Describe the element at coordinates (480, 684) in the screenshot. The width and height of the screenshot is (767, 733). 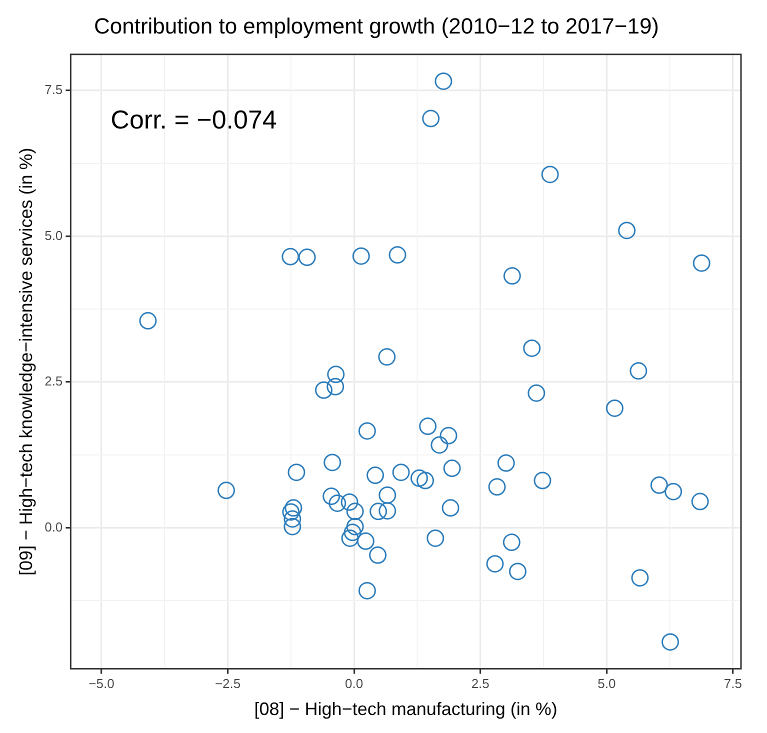
I see `x-tick-label: 2.5` at that location.